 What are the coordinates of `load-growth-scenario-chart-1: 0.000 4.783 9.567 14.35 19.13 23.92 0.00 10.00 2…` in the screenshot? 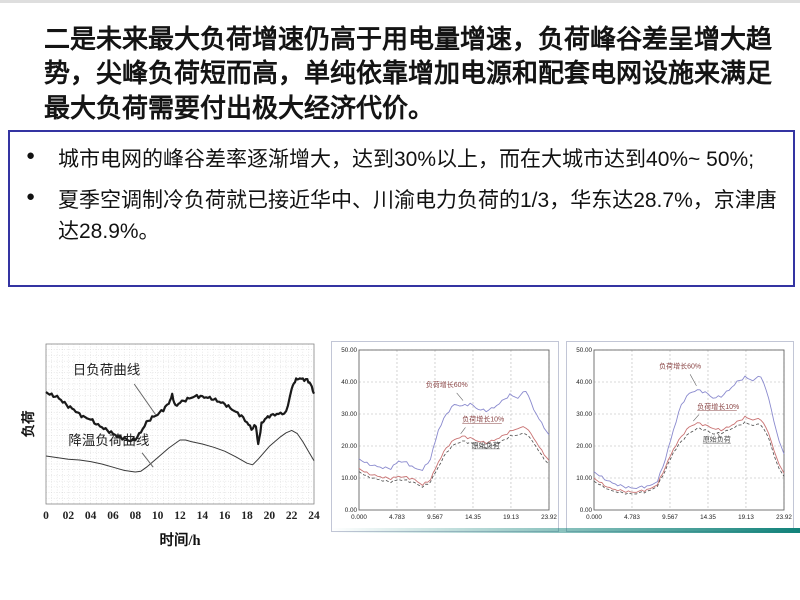 It's located at (445, 436).